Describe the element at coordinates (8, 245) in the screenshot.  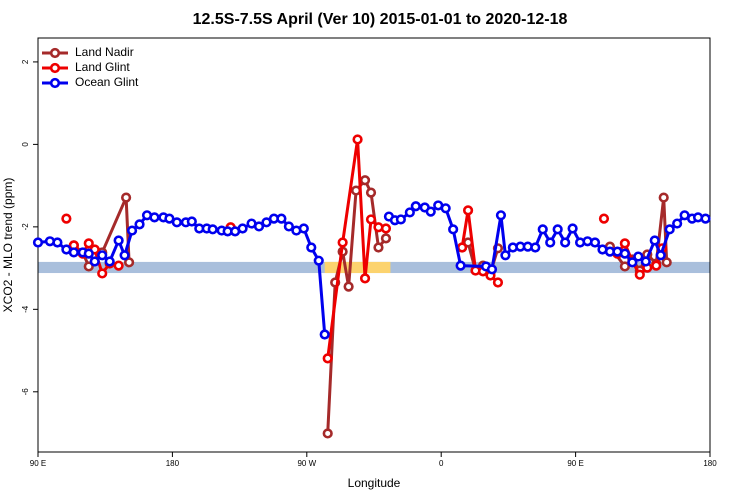
I see `y-axis-label: XCO2 - MLO trend (ppm)` at that location.